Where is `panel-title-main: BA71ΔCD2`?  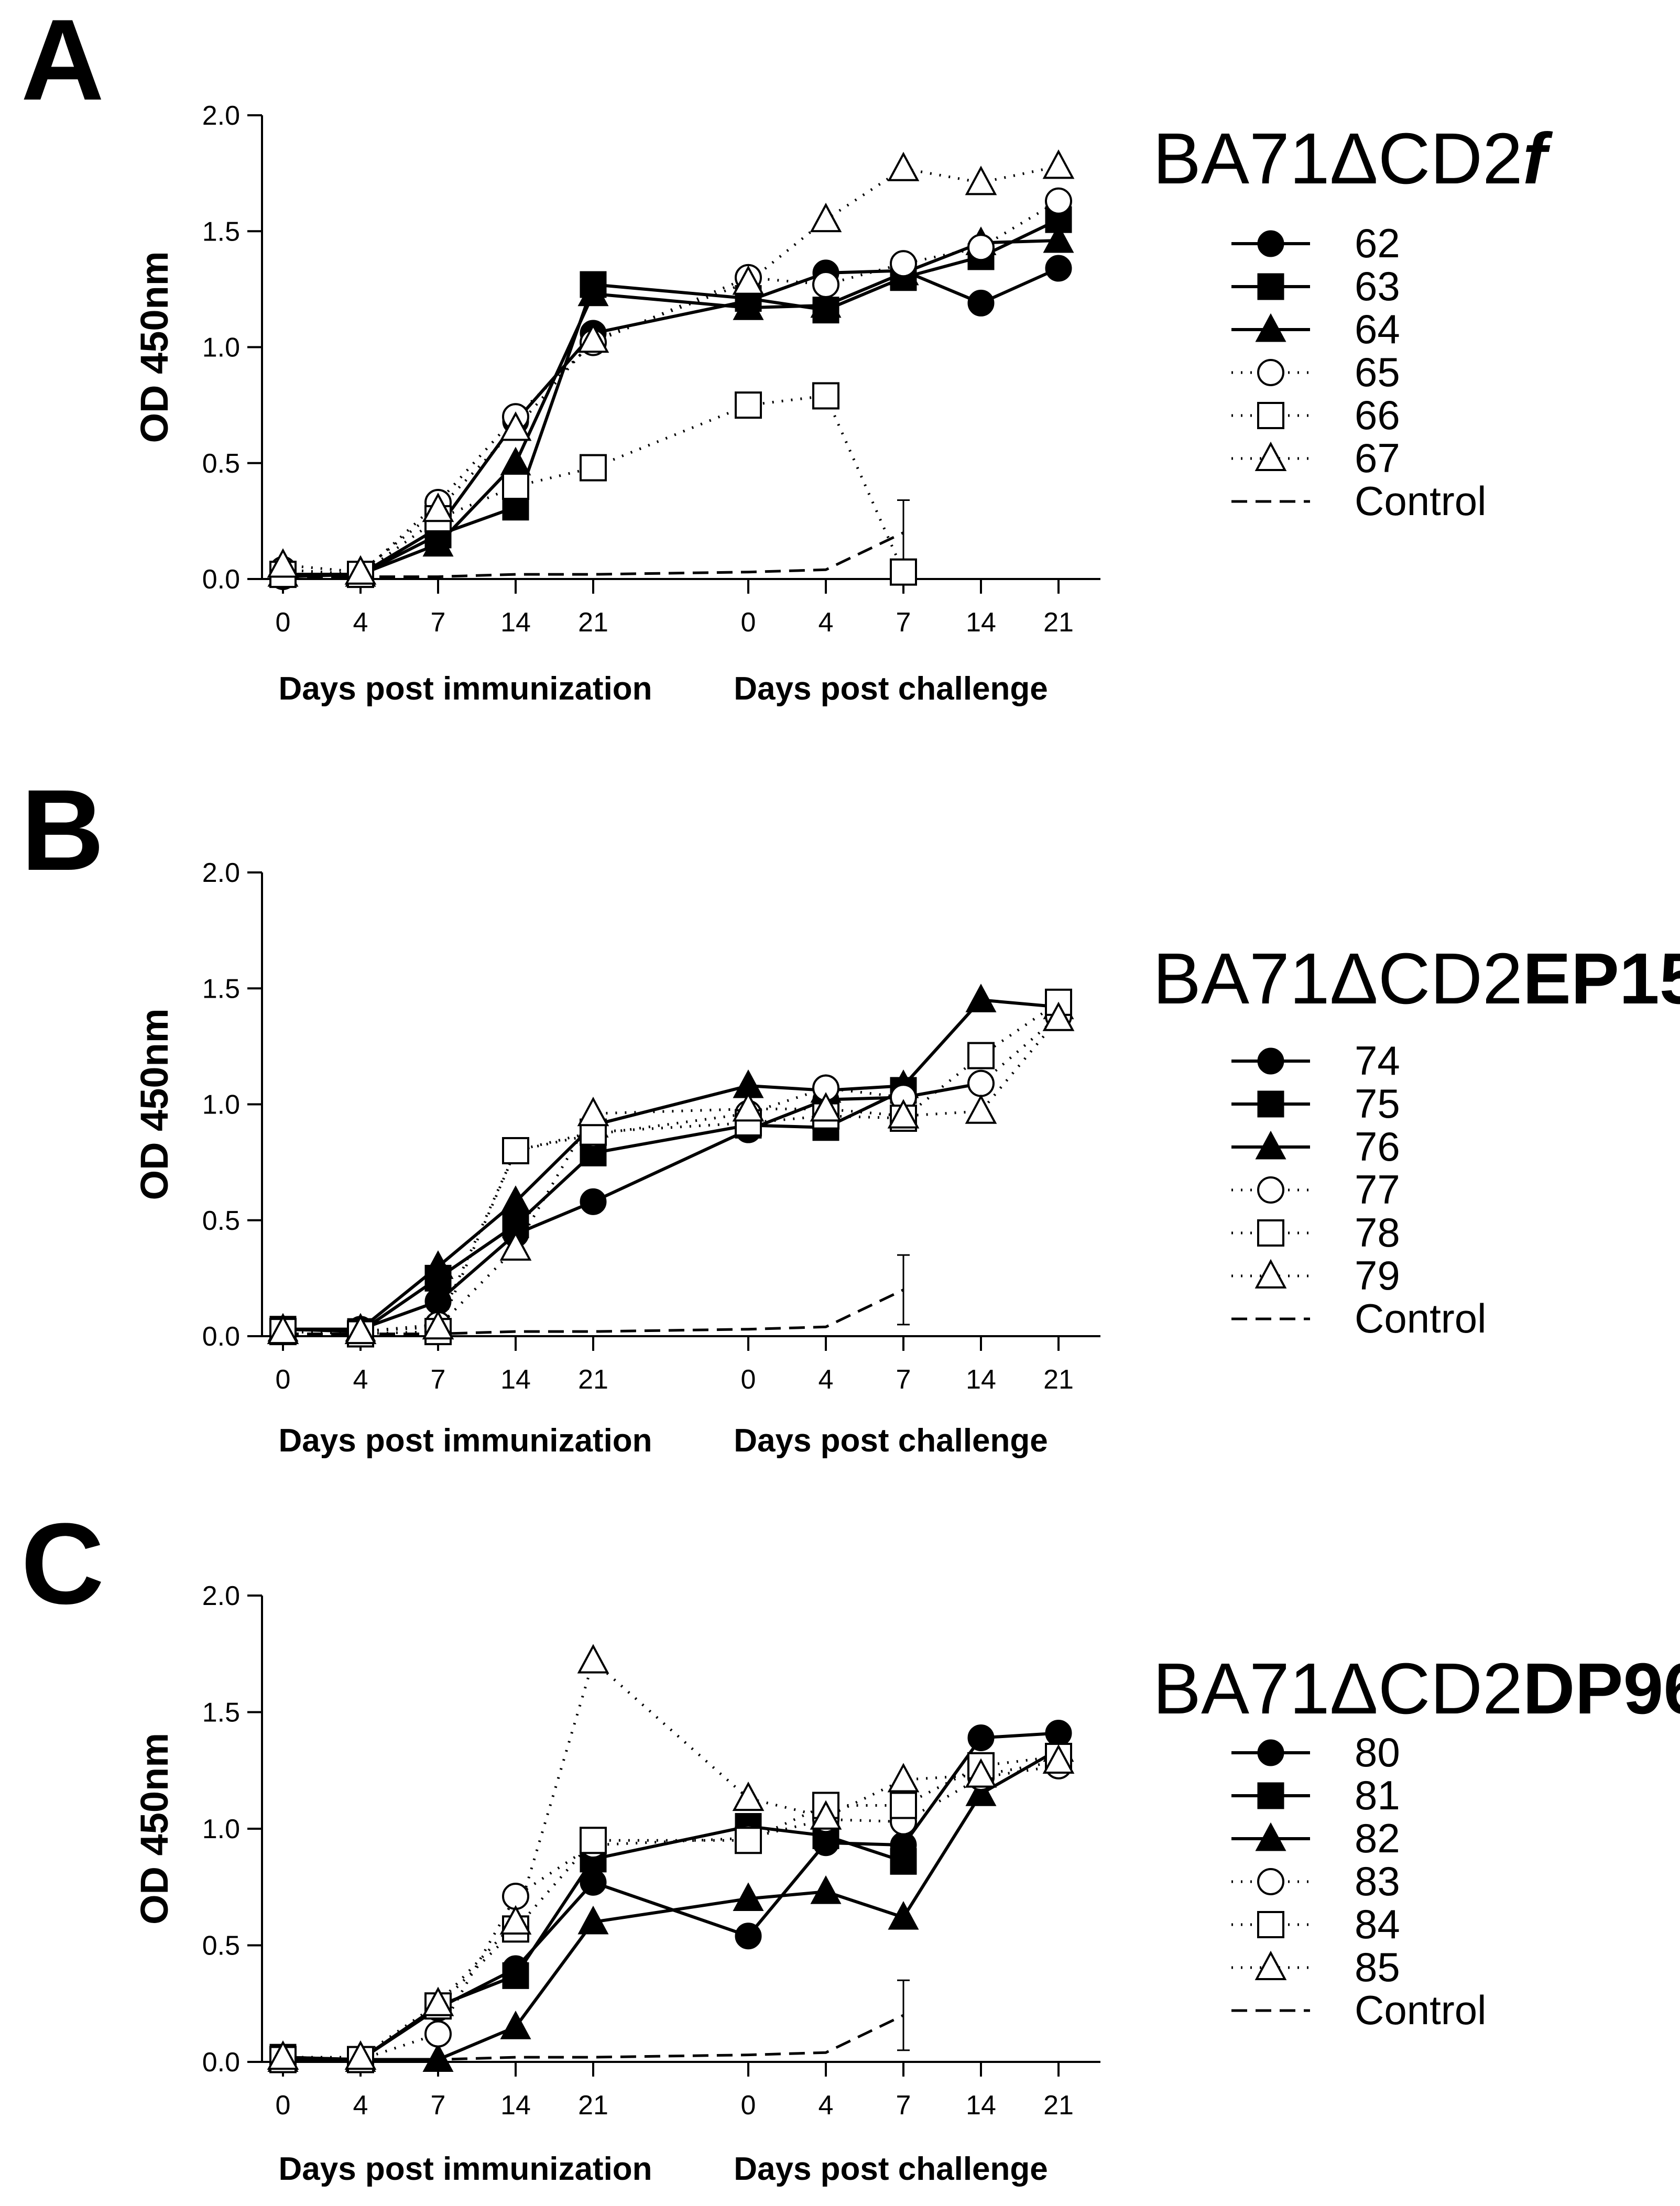 panel-title-main: BA71ΔCD2 is located at coordinates (1338, 158).